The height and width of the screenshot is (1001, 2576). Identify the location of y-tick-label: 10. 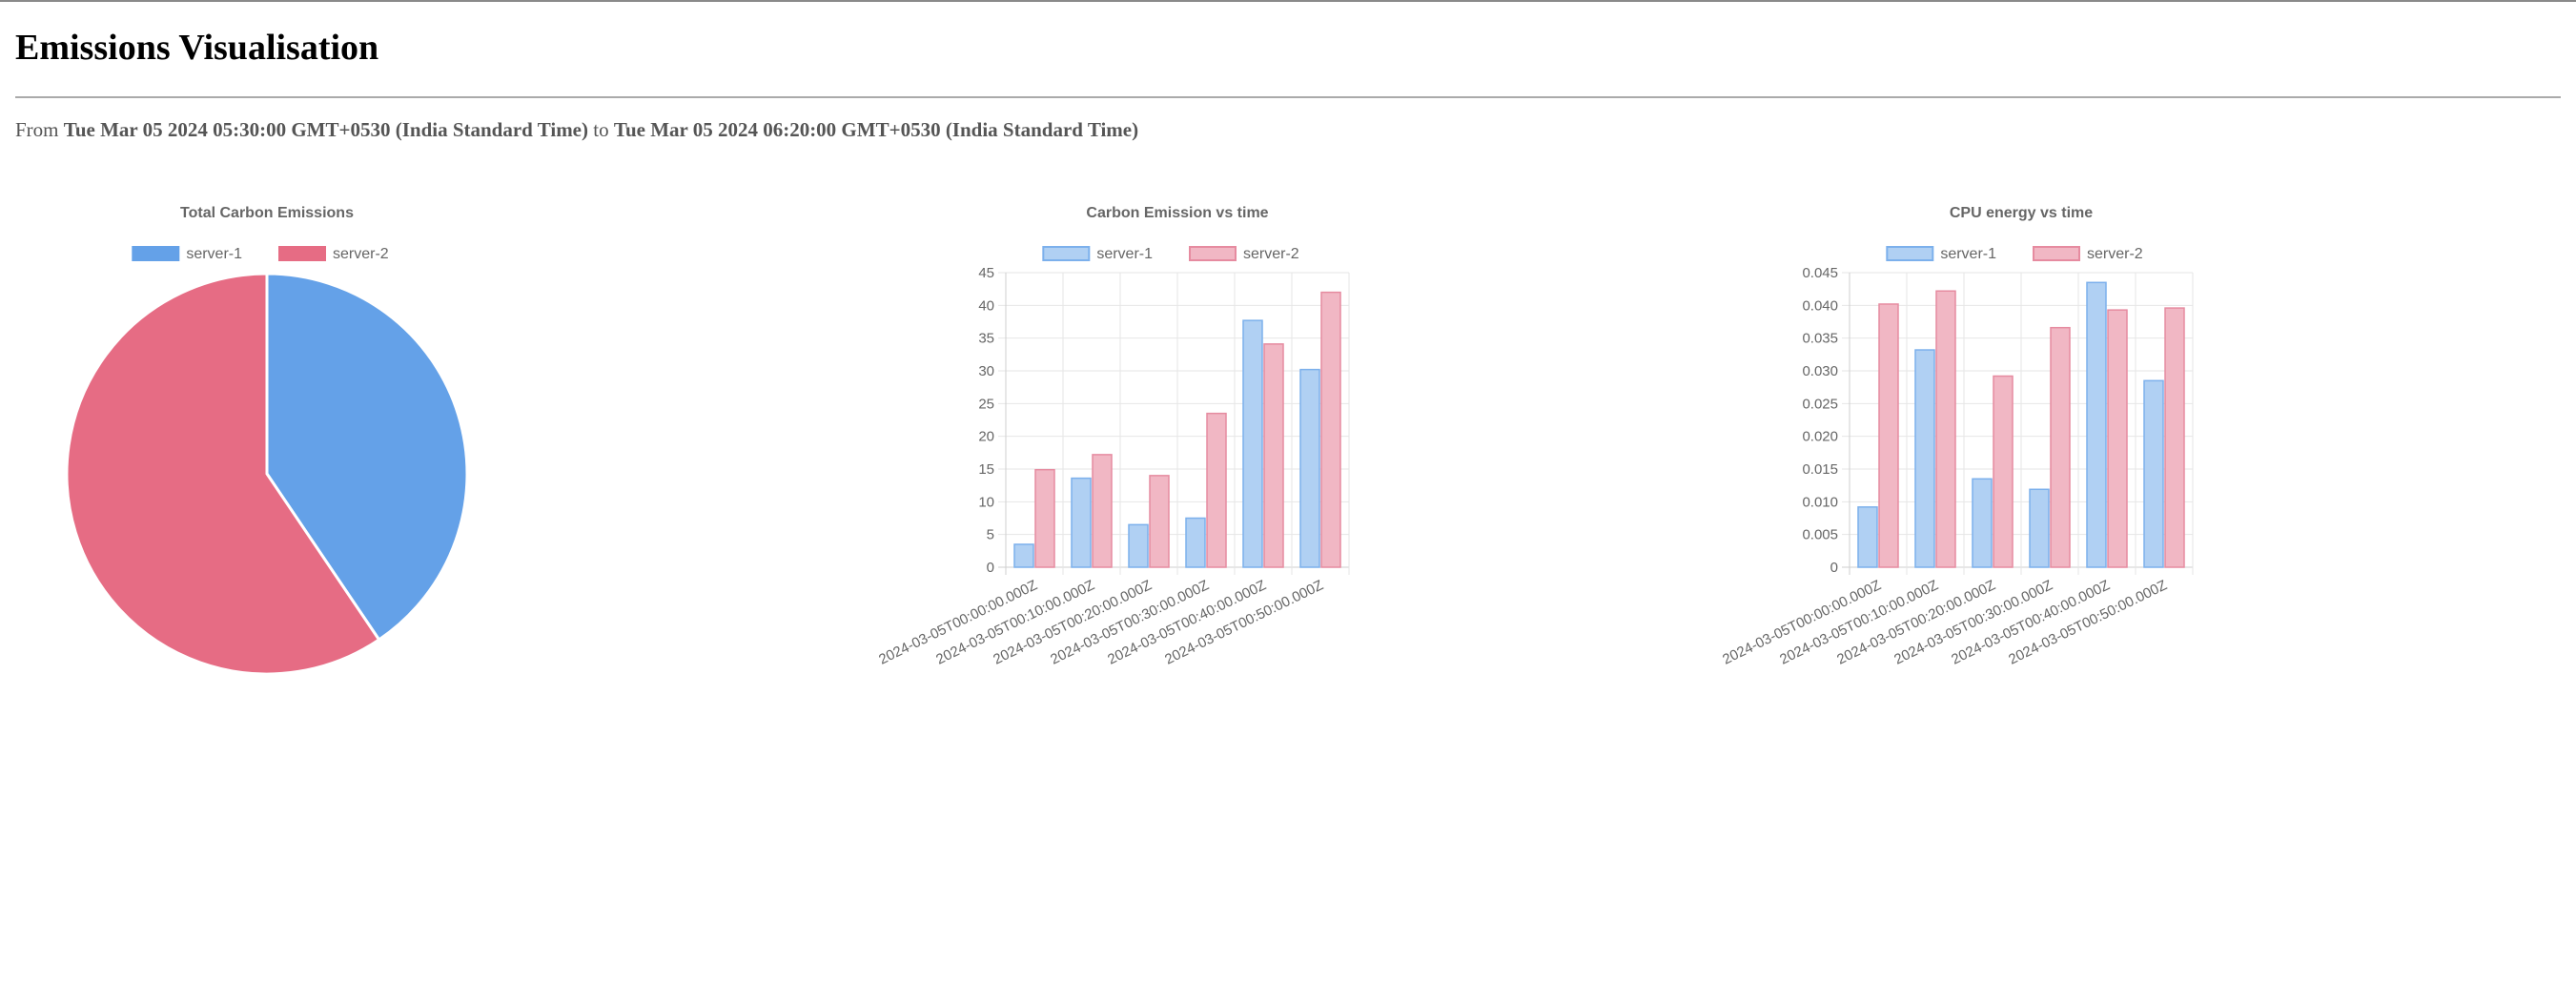
(986, 502).